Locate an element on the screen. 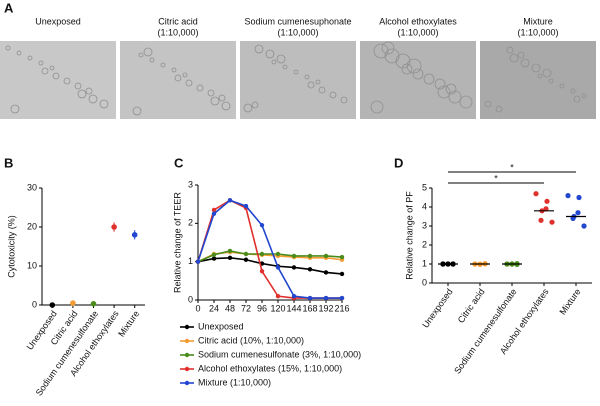 This screenshot has width=600, height=406. x-tick-label: 216 is located at coordinates (341, 308).